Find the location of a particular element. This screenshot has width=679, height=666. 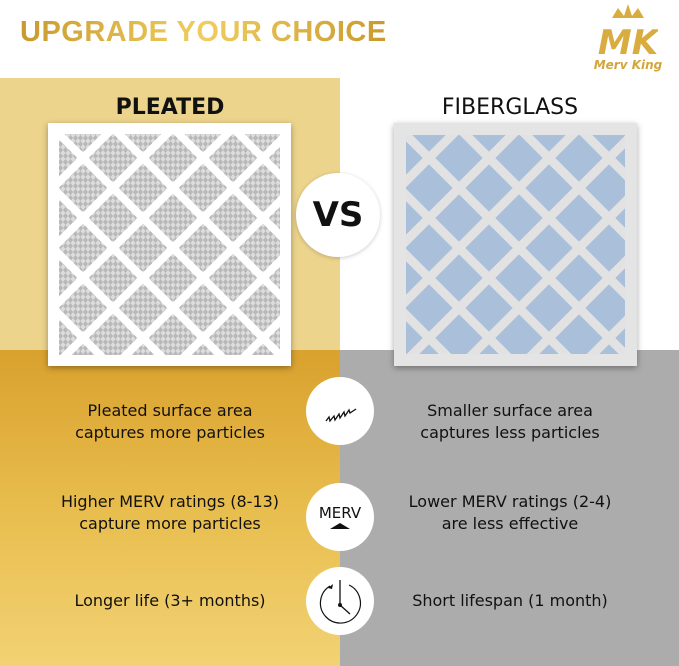

crown-icon: MK is located at coordinates (629, 33).